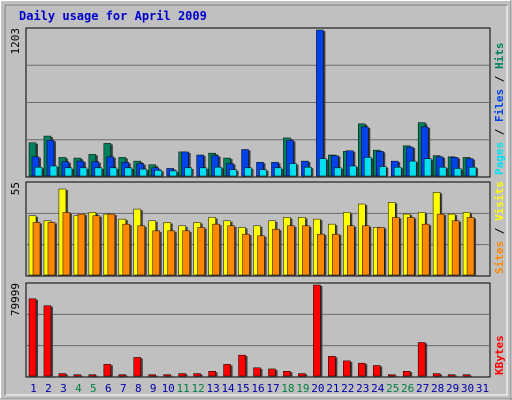 The height and width of the screenshot is (400, 512). Describe the element at coordinates (422, 388) in the screenshot. I see `x-label-day-27: 27` at that location.